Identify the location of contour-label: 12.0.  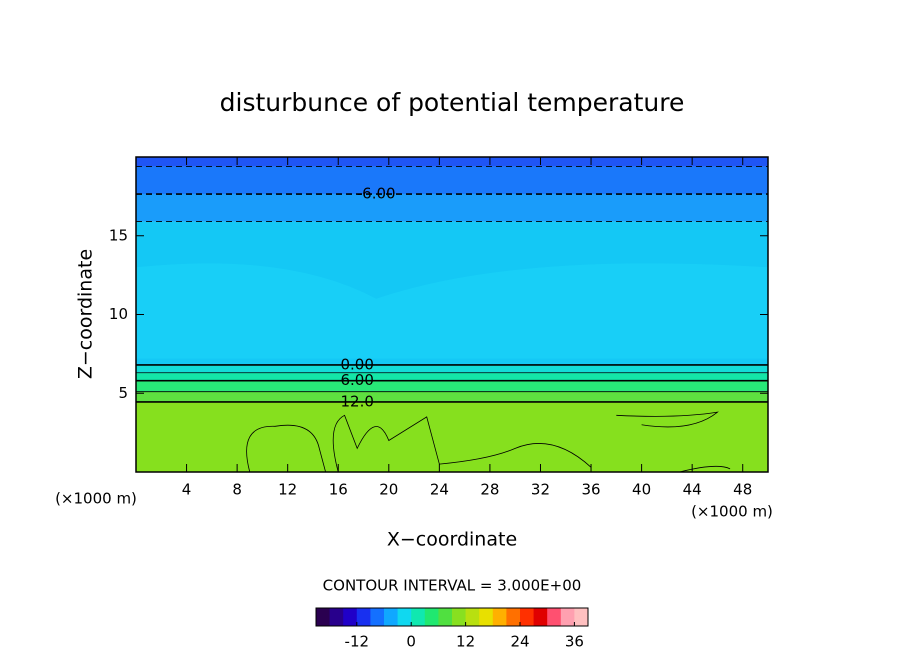
(356, 401).